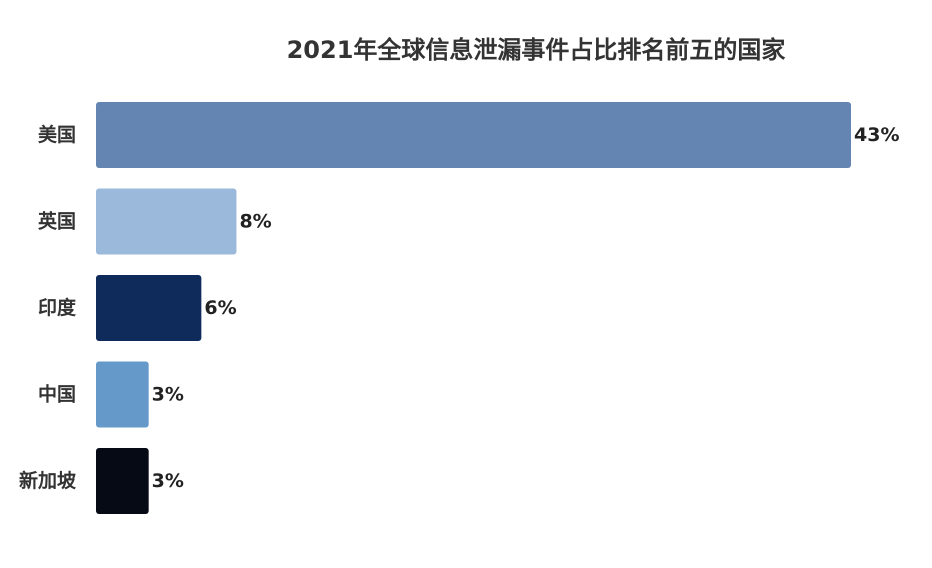  What do you see at coordinates (57, 134) in the screenshot?
I see `category-label-1: 美国` at bounding box center [57, 134].